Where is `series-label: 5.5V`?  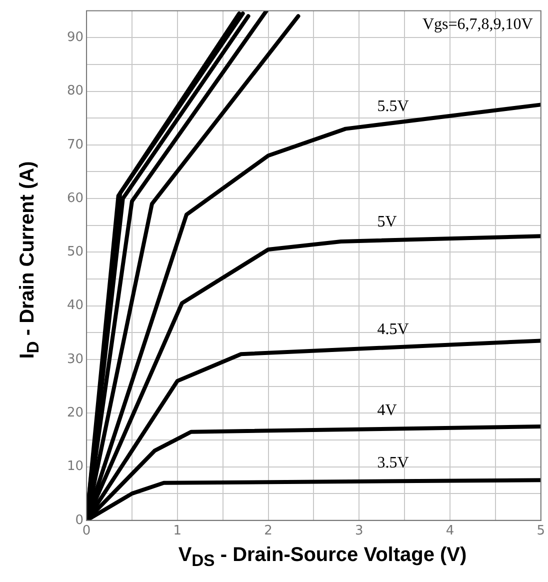
series-label: 5.5V is located at coordinates (393, 107).